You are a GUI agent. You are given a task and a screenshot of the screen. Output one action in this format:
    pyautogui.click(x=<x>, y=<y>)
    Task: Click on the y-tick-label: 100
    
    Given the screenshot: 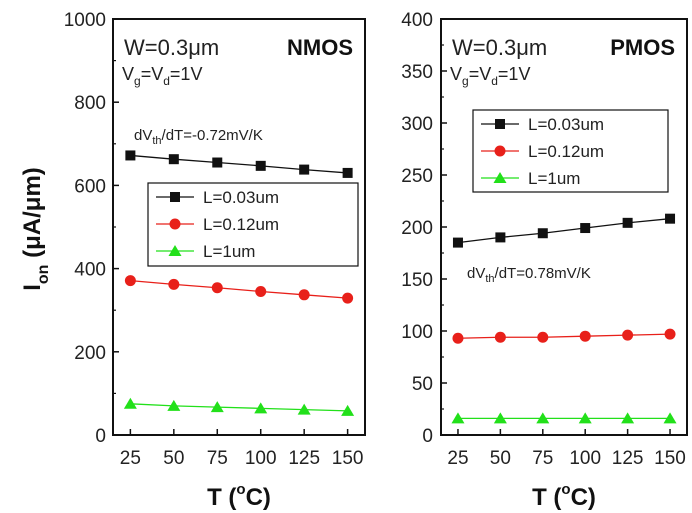 What is the action you would take?
    pyautogui.click(x=417, y=332)
    